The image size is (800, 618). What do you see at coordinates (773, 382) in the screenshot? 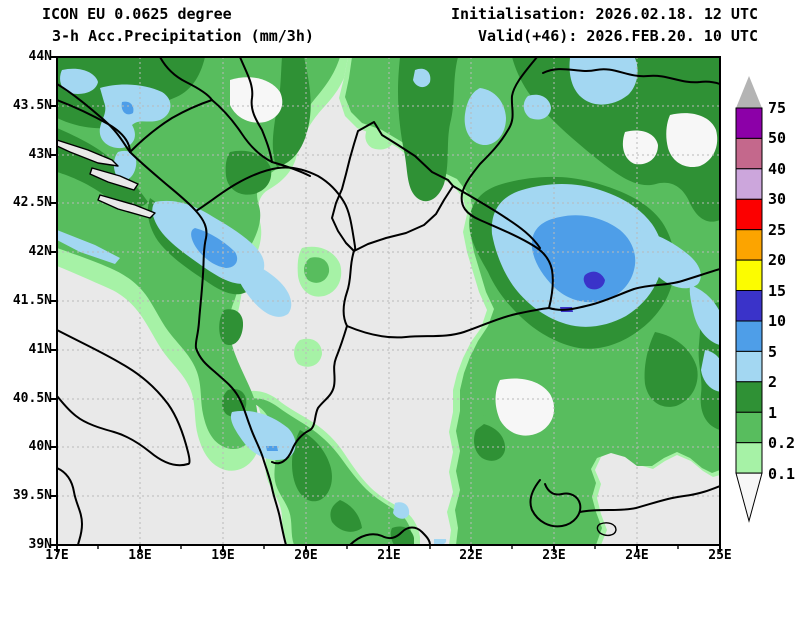
I see `legend-label-2: 2` at bounding box center [773, 382].